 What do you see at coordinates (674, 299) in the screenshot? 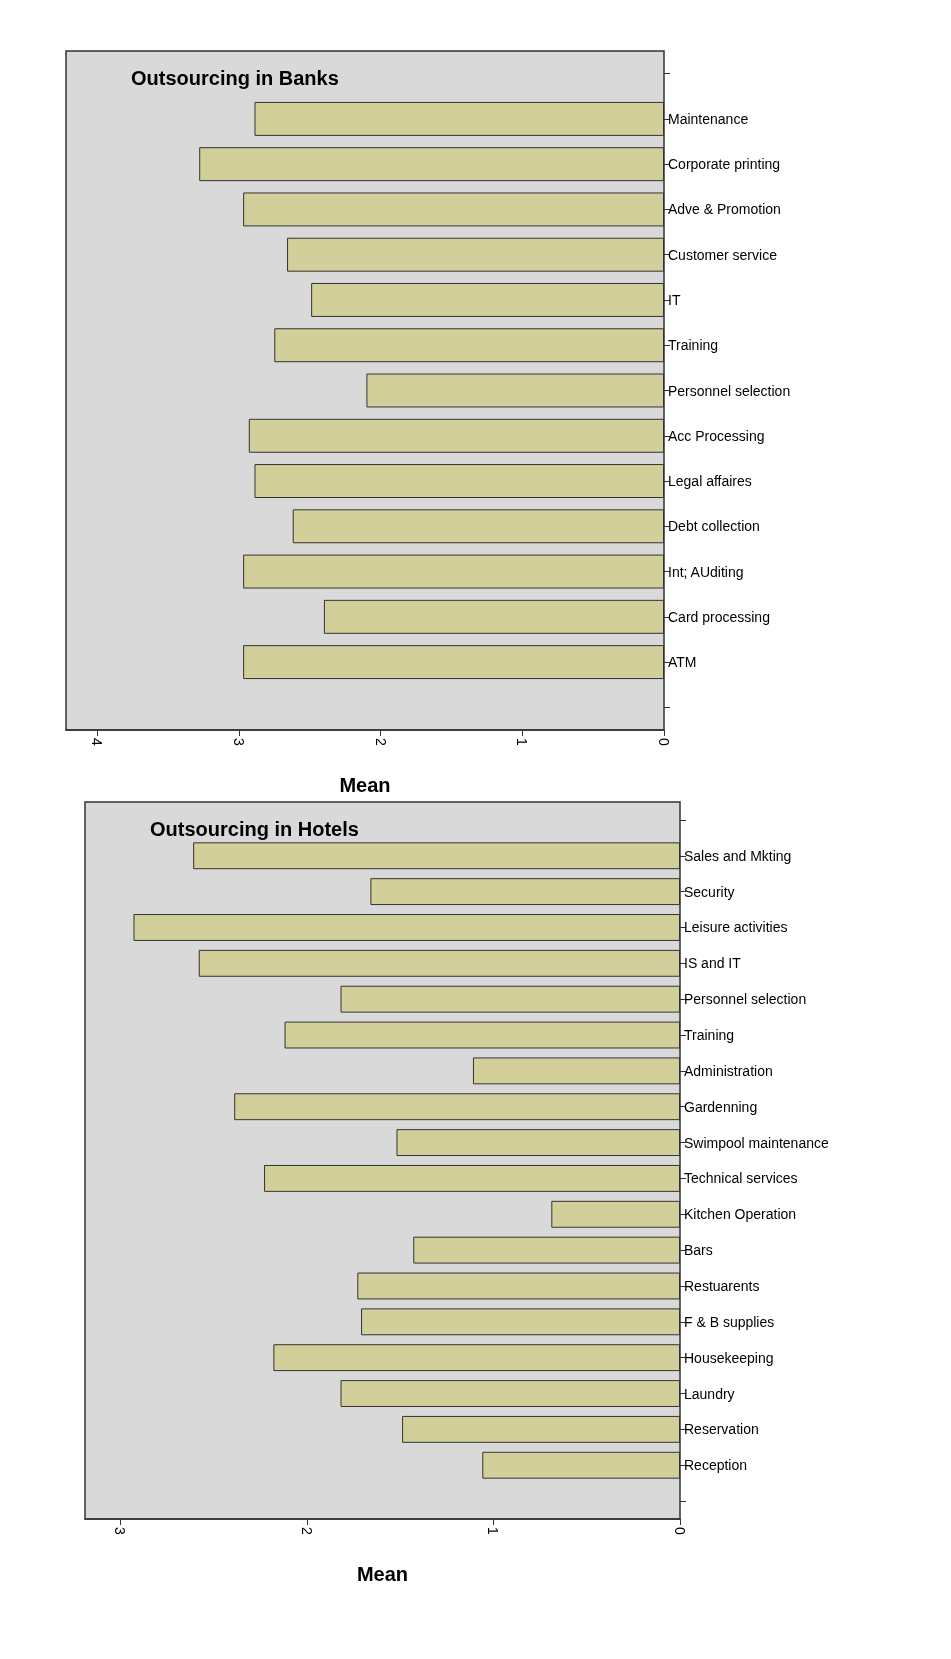
I see `y-tick-label: IT` at bounding box center [674, 299].